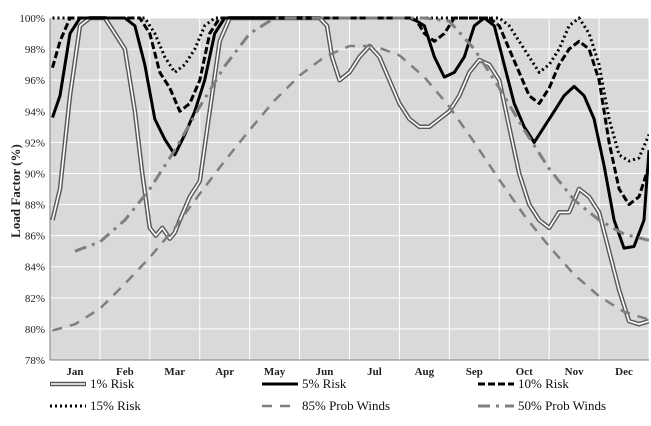  What do you see at coordinates (125, 372) in the screenshot?
I see `x-tick-label: Feb` at bounding box center [125, 372].